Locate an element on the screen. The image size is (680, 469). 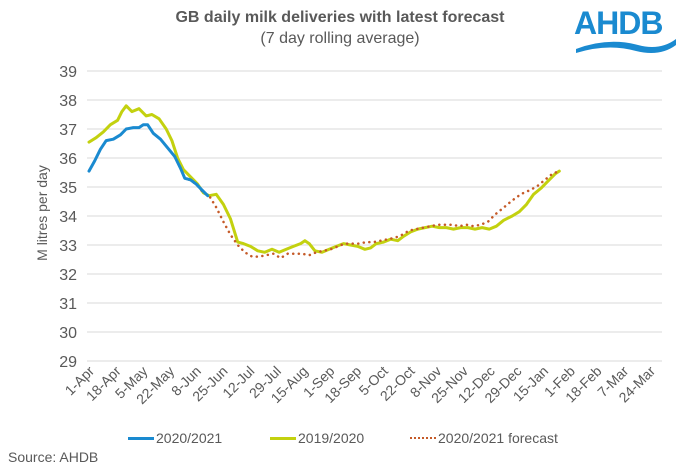
legend-item-2020-2021: 2020/2021 is located at coordinates (175, 438).